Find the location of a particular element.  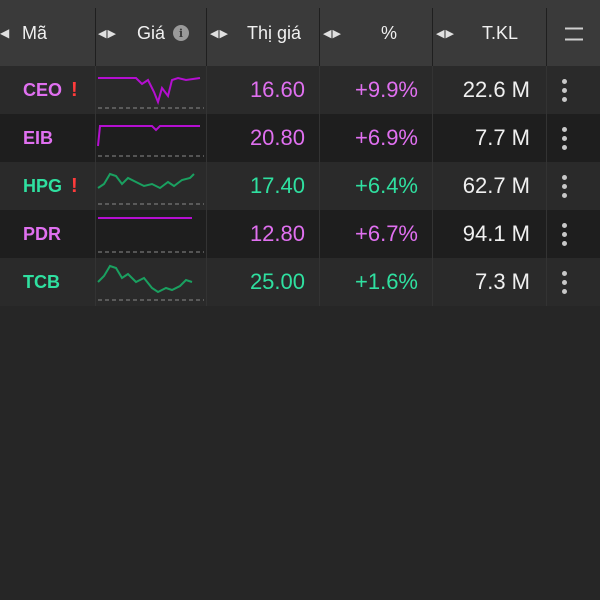

collapse-left-icon: ◀ is located at coordinates (5, 33).